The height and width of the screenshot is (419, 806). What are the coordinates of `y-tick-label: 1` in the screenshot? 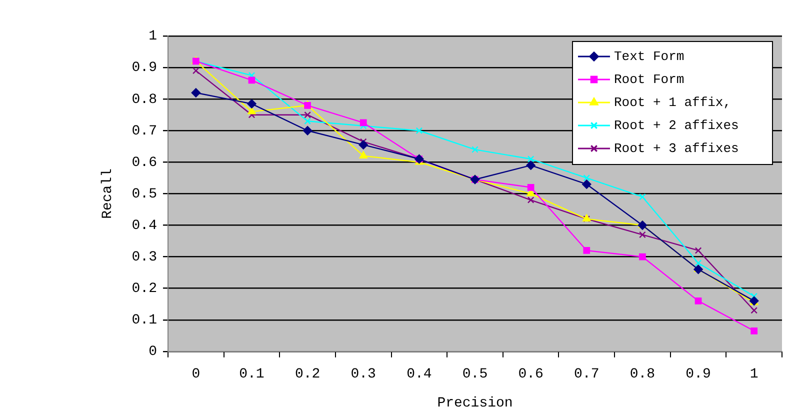 It's located at (153, 36).